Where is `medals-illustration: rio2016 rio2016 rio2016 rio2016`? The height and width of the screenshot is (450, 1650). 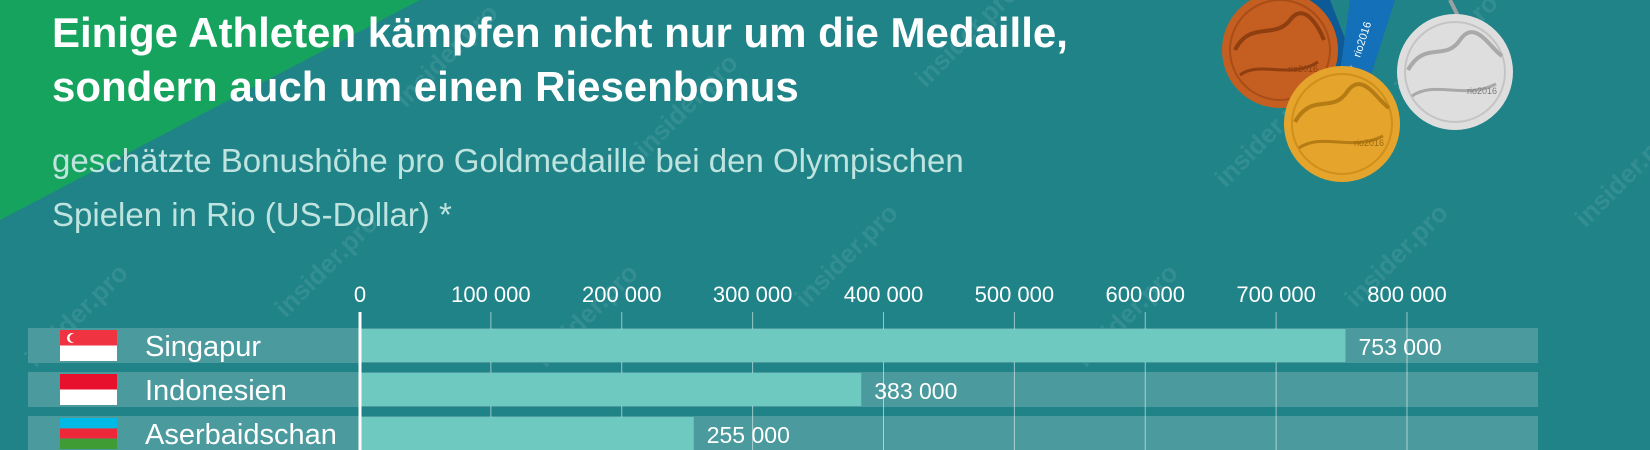 medals-illustration: rio2016 rio2016 rio2016 rio2016 is located at coordinates (1367, 91).